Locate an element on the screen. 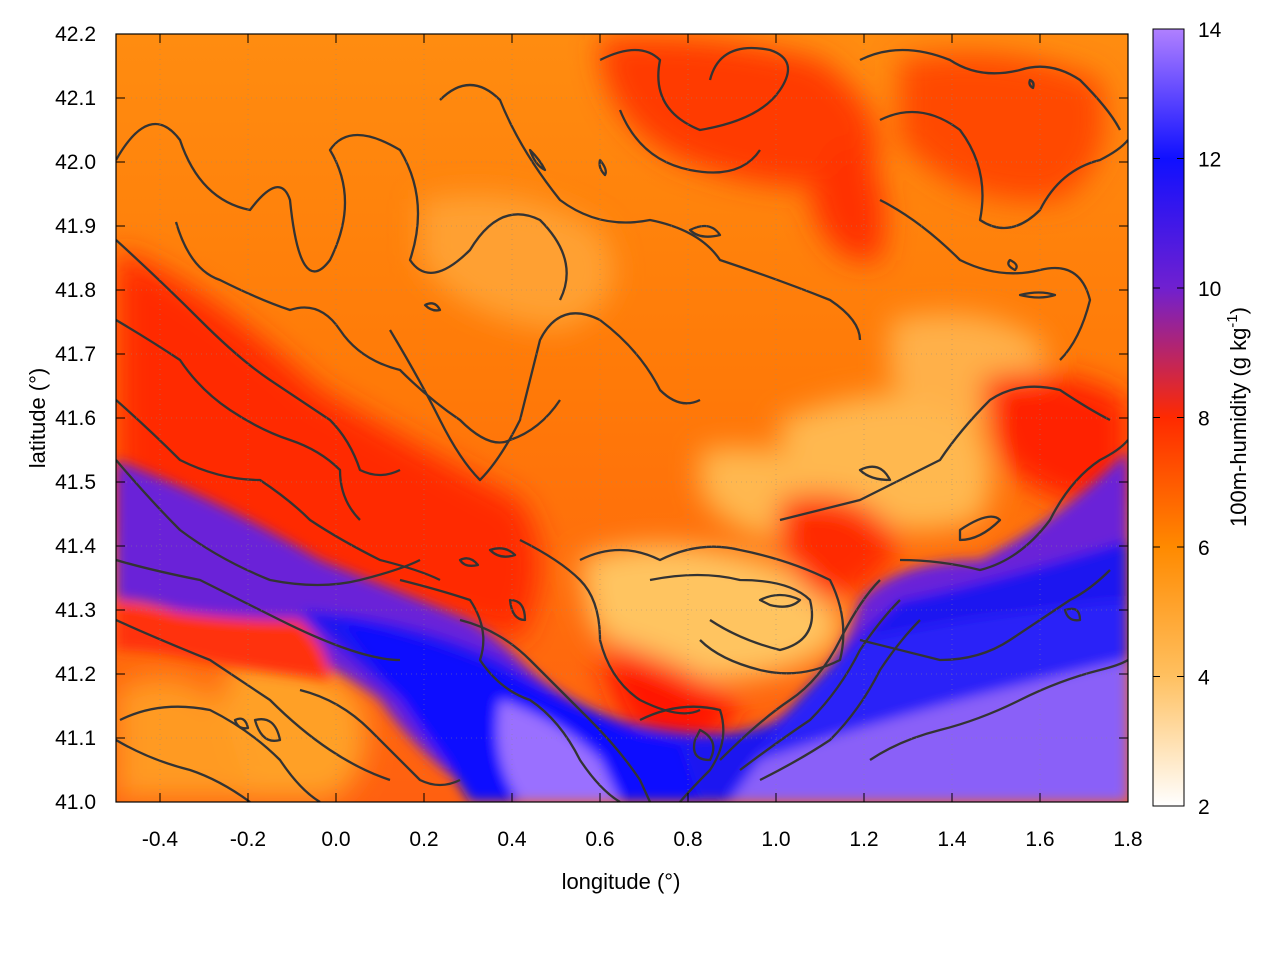  colorbar-tick-label: 4 is located at coordinates (1204, 678).